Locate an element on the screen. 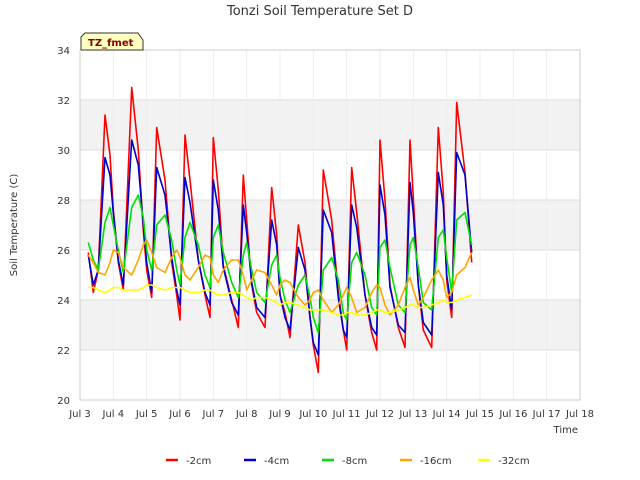 The height and width of the screenshot is (480, 640). x-axis-label: Time is located at coordinates (565, 430).